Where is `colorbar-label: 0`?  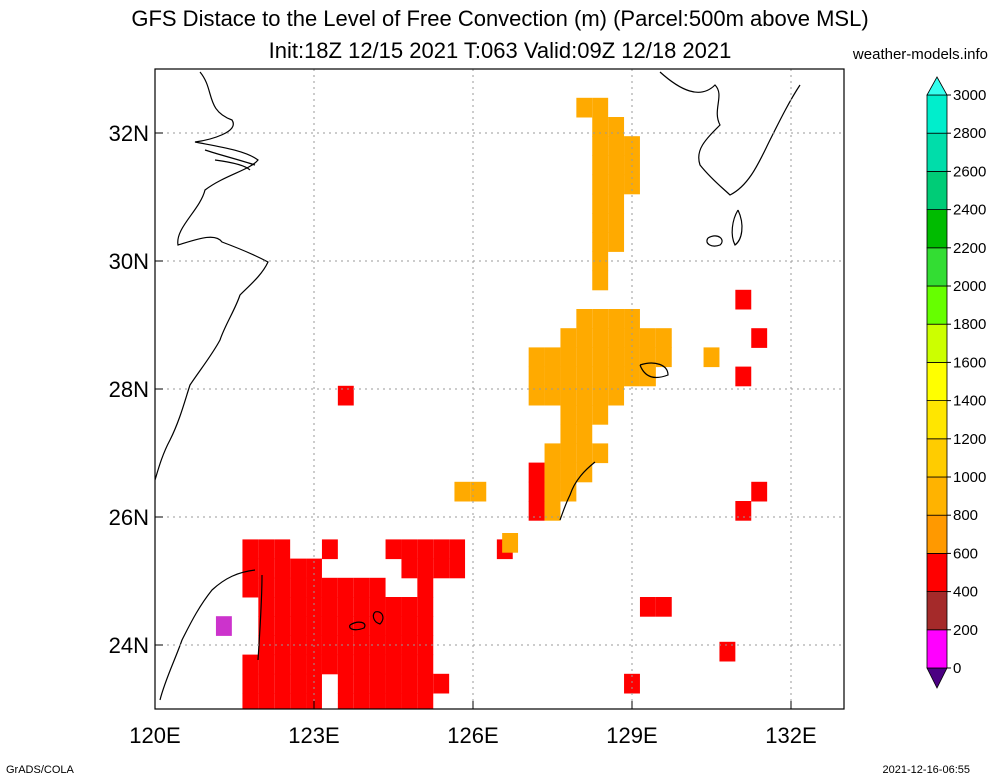
colorbar-label: 0 is located at coordinates (957, 668).